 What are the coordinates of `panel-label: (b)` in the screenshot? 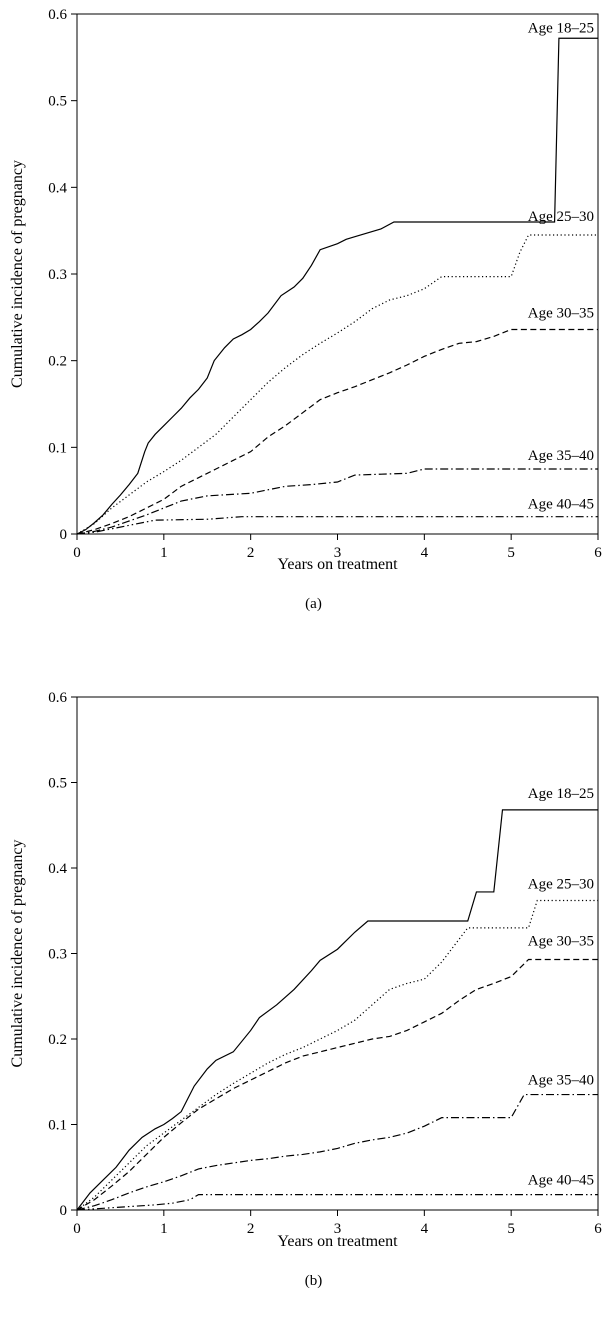 It's located at (314, 1281).